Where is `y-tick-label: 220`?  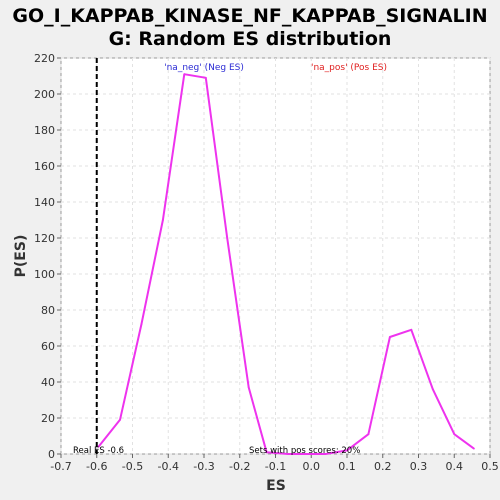
y-tick-label: 220 is located at coordinates (44, 58).